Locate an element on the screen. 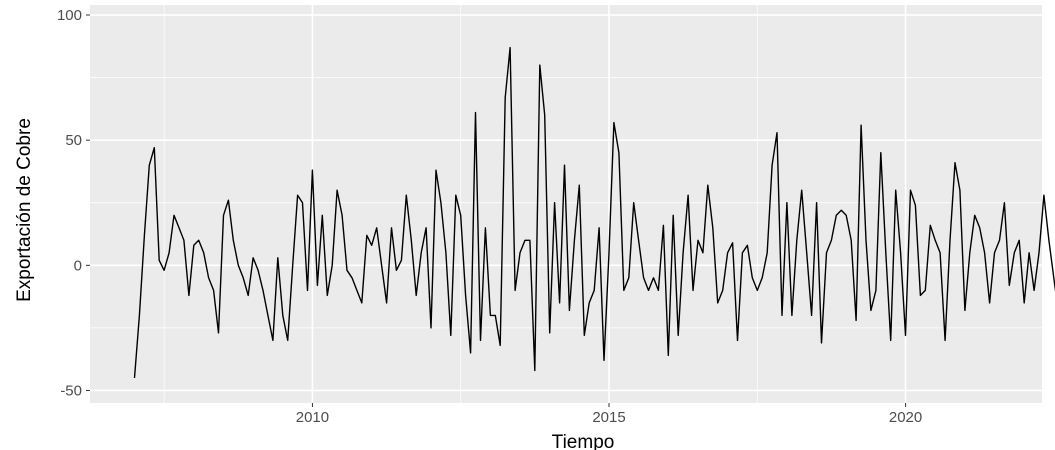 The image size is (1055, 450). x-axis-ticks: 2010 2015 2020 is located at coordinates (609, 414).